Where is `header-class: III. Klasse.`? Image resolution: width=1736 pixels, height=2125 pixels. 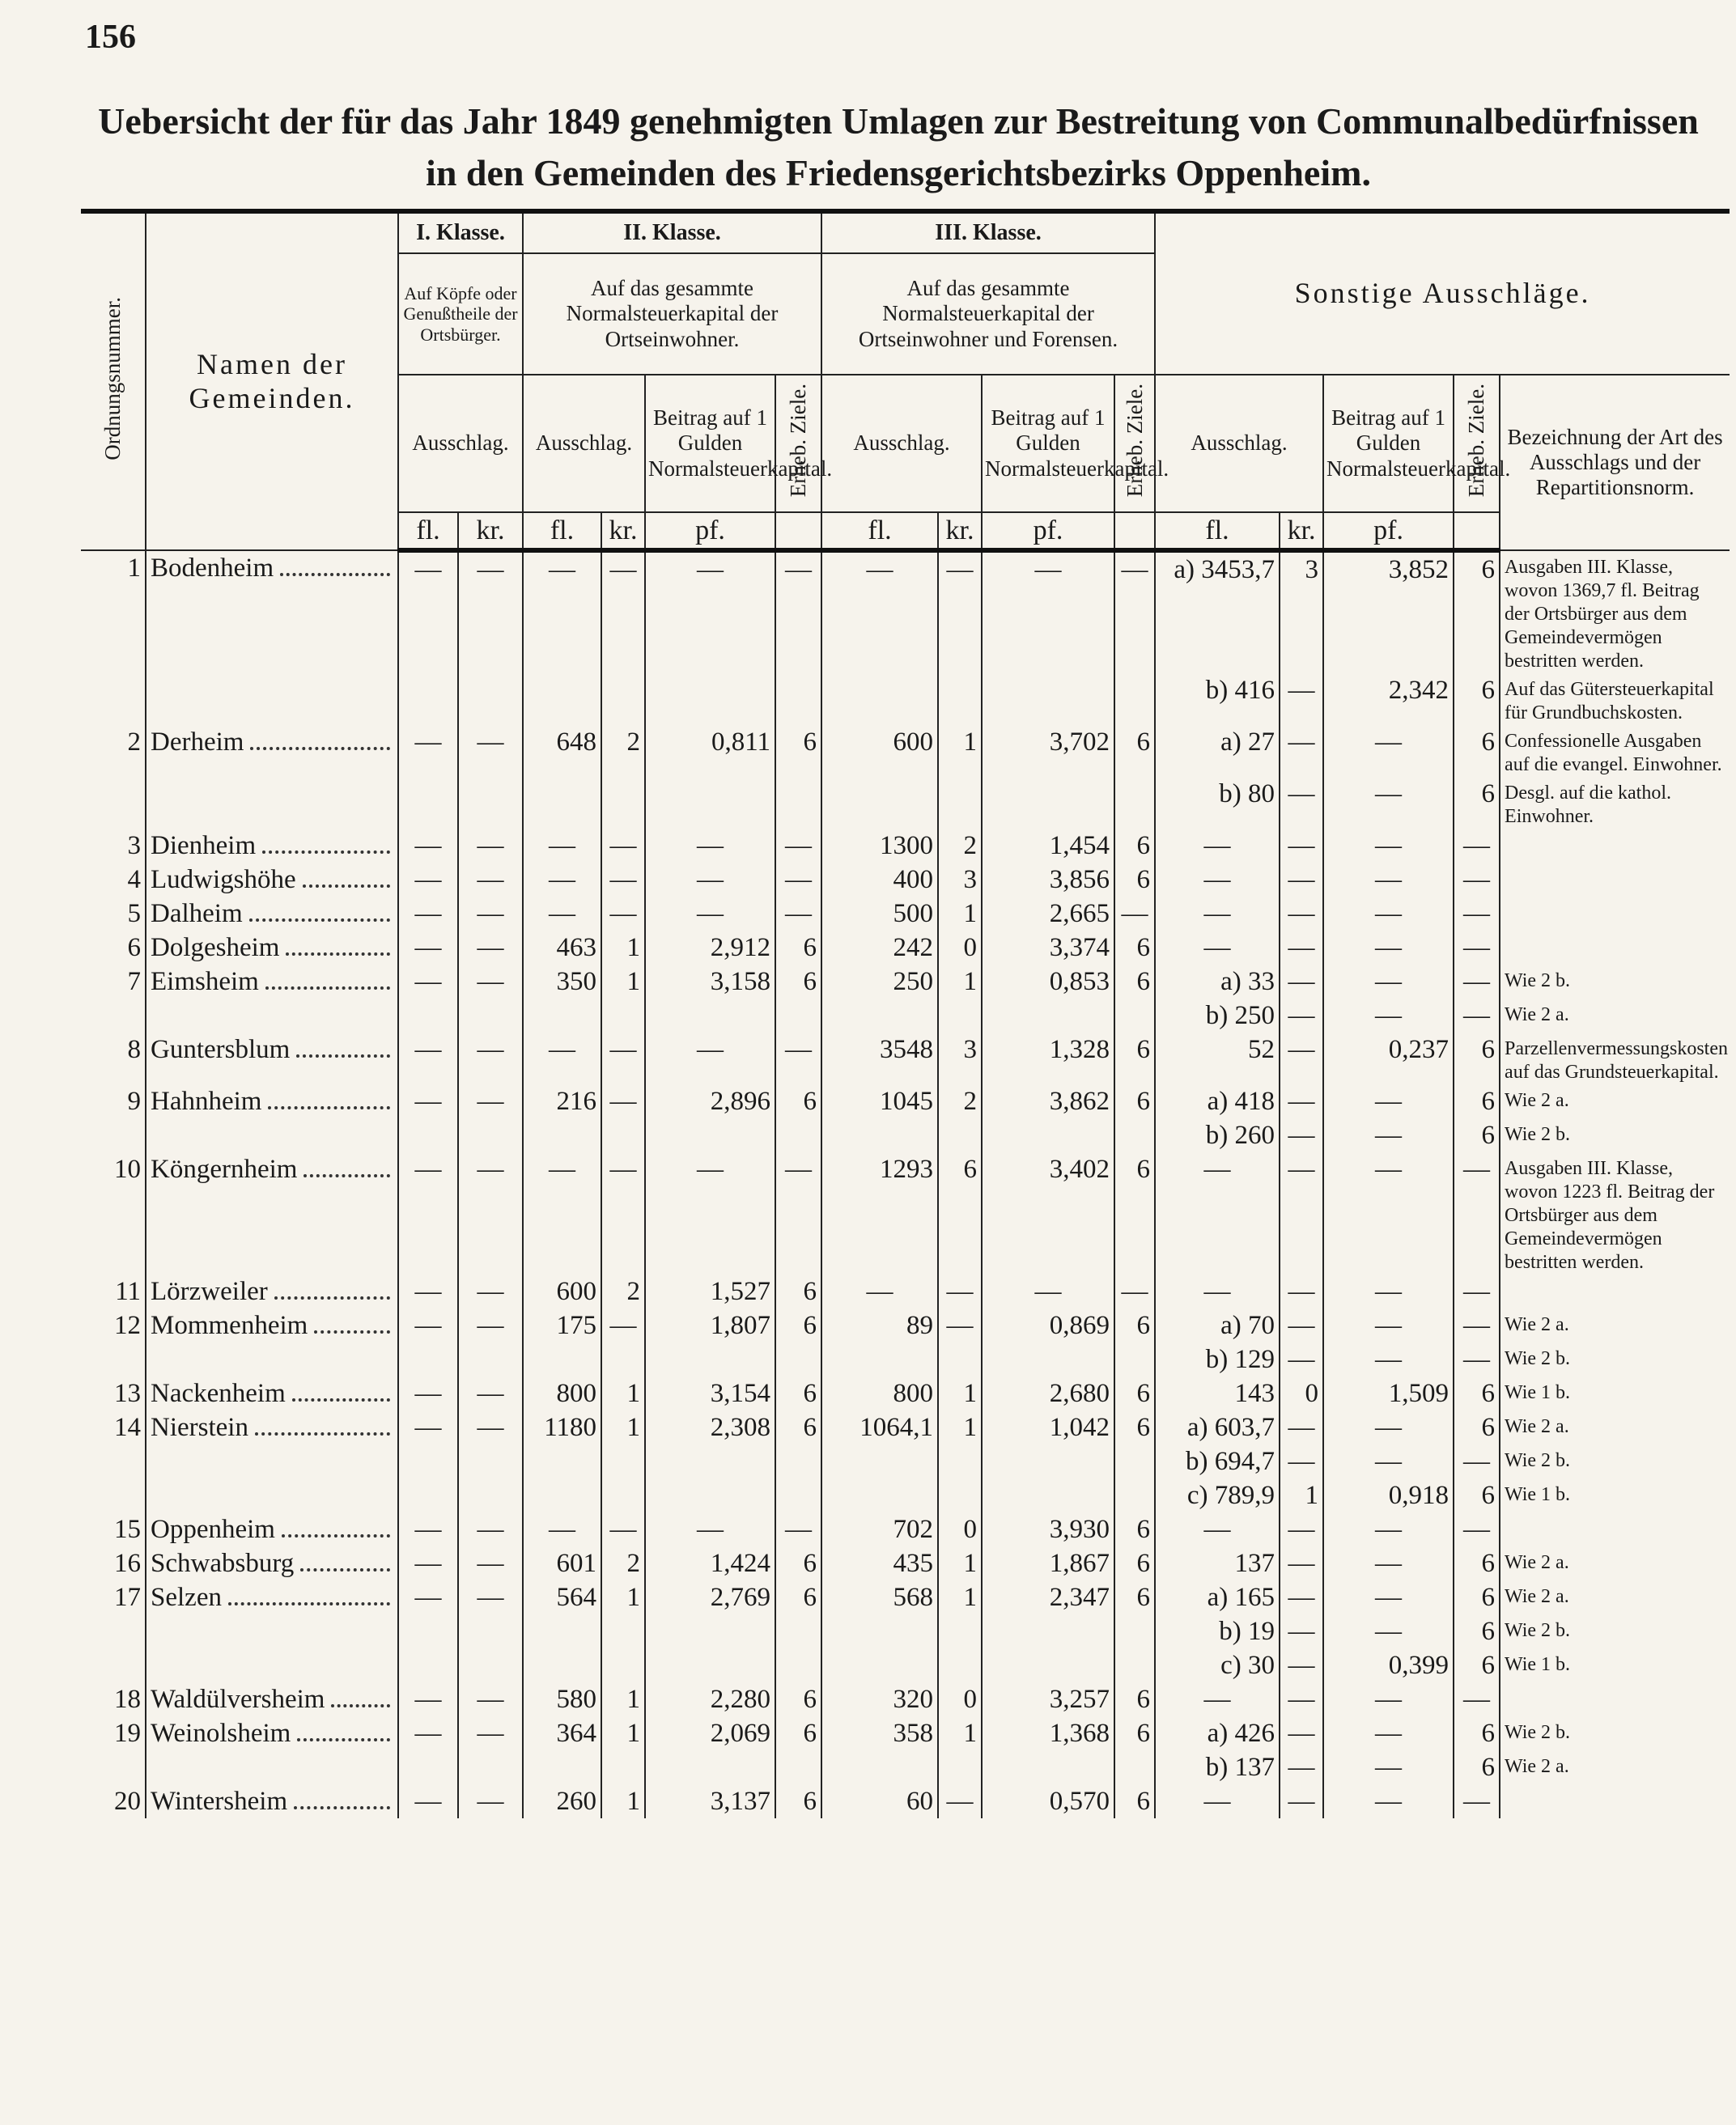 header-class: III. Klasse. is located at coordinates (989, 232).